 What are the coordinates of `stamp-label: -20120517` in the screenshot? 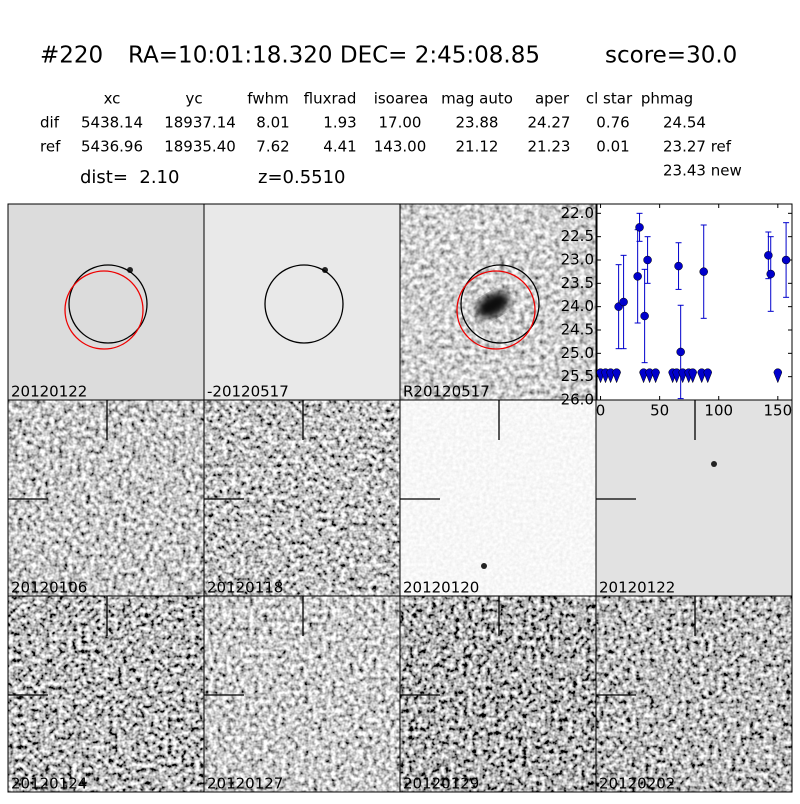 It's located at (248, 392).